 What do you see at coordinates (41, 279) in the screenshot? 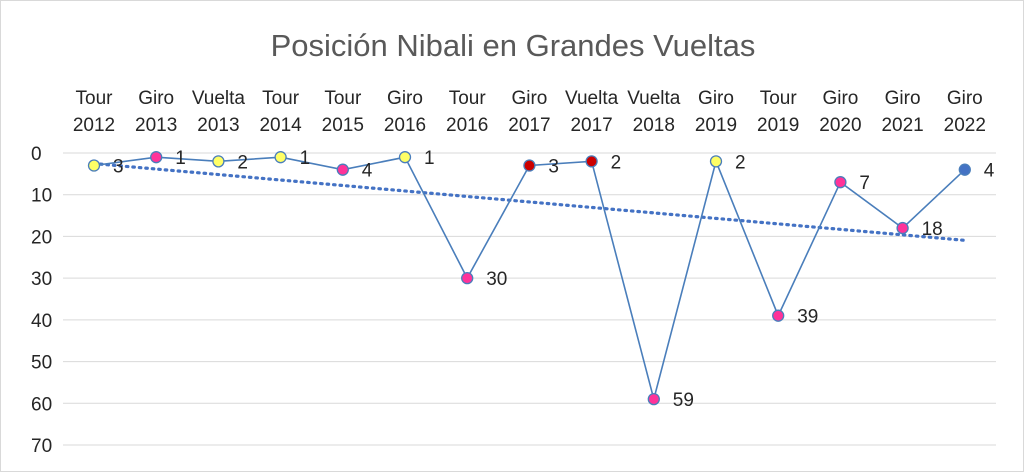
I see `y-tick-label: 30` at bounding box center [41, 279].